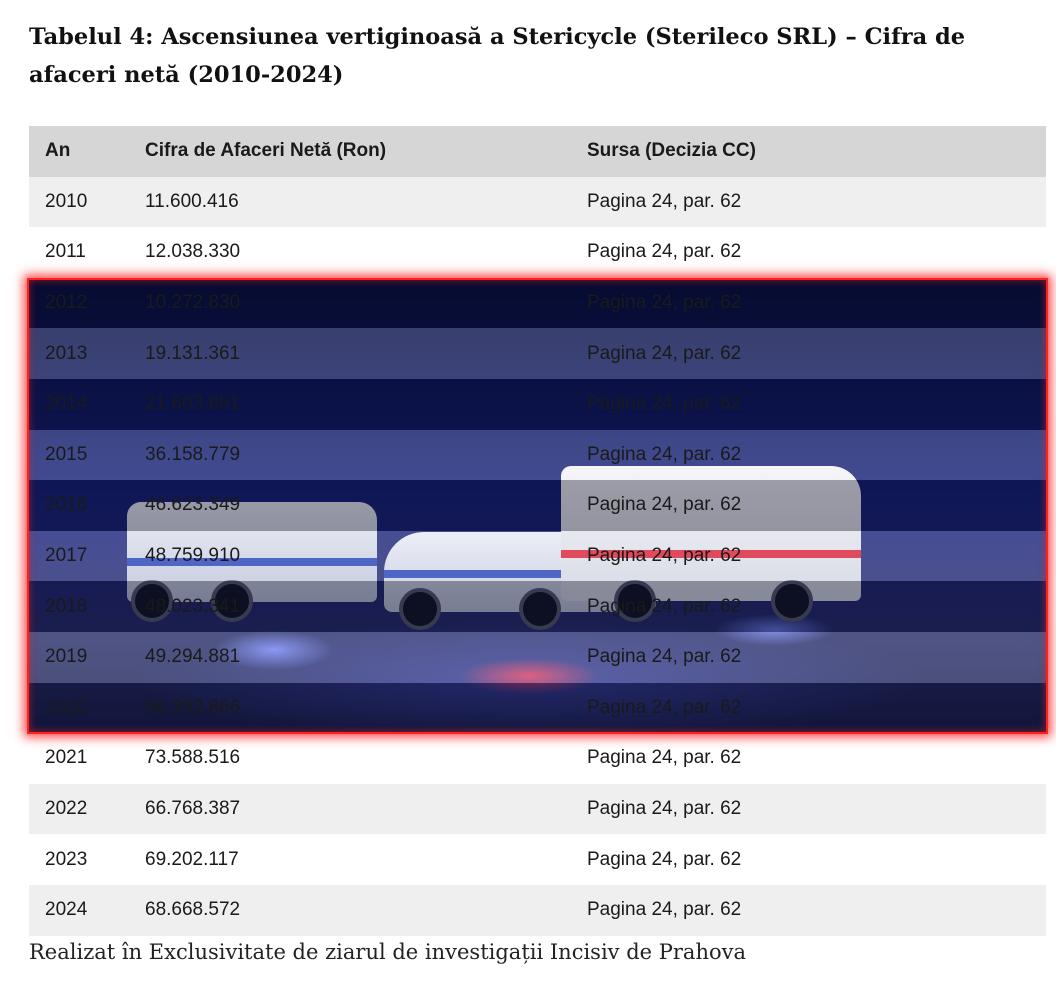 The image size is (1056, 992). I want to click on cell-year: 2013, so click(87, 353).